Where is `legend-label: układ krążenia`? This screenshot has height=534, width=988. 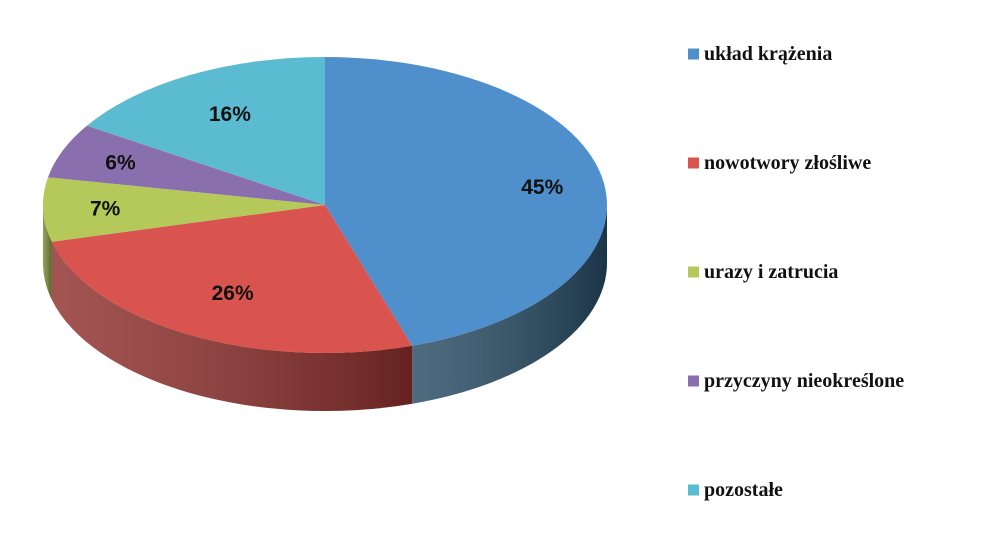
legend-label: układ krążenia is located at coordinates (768, 54).